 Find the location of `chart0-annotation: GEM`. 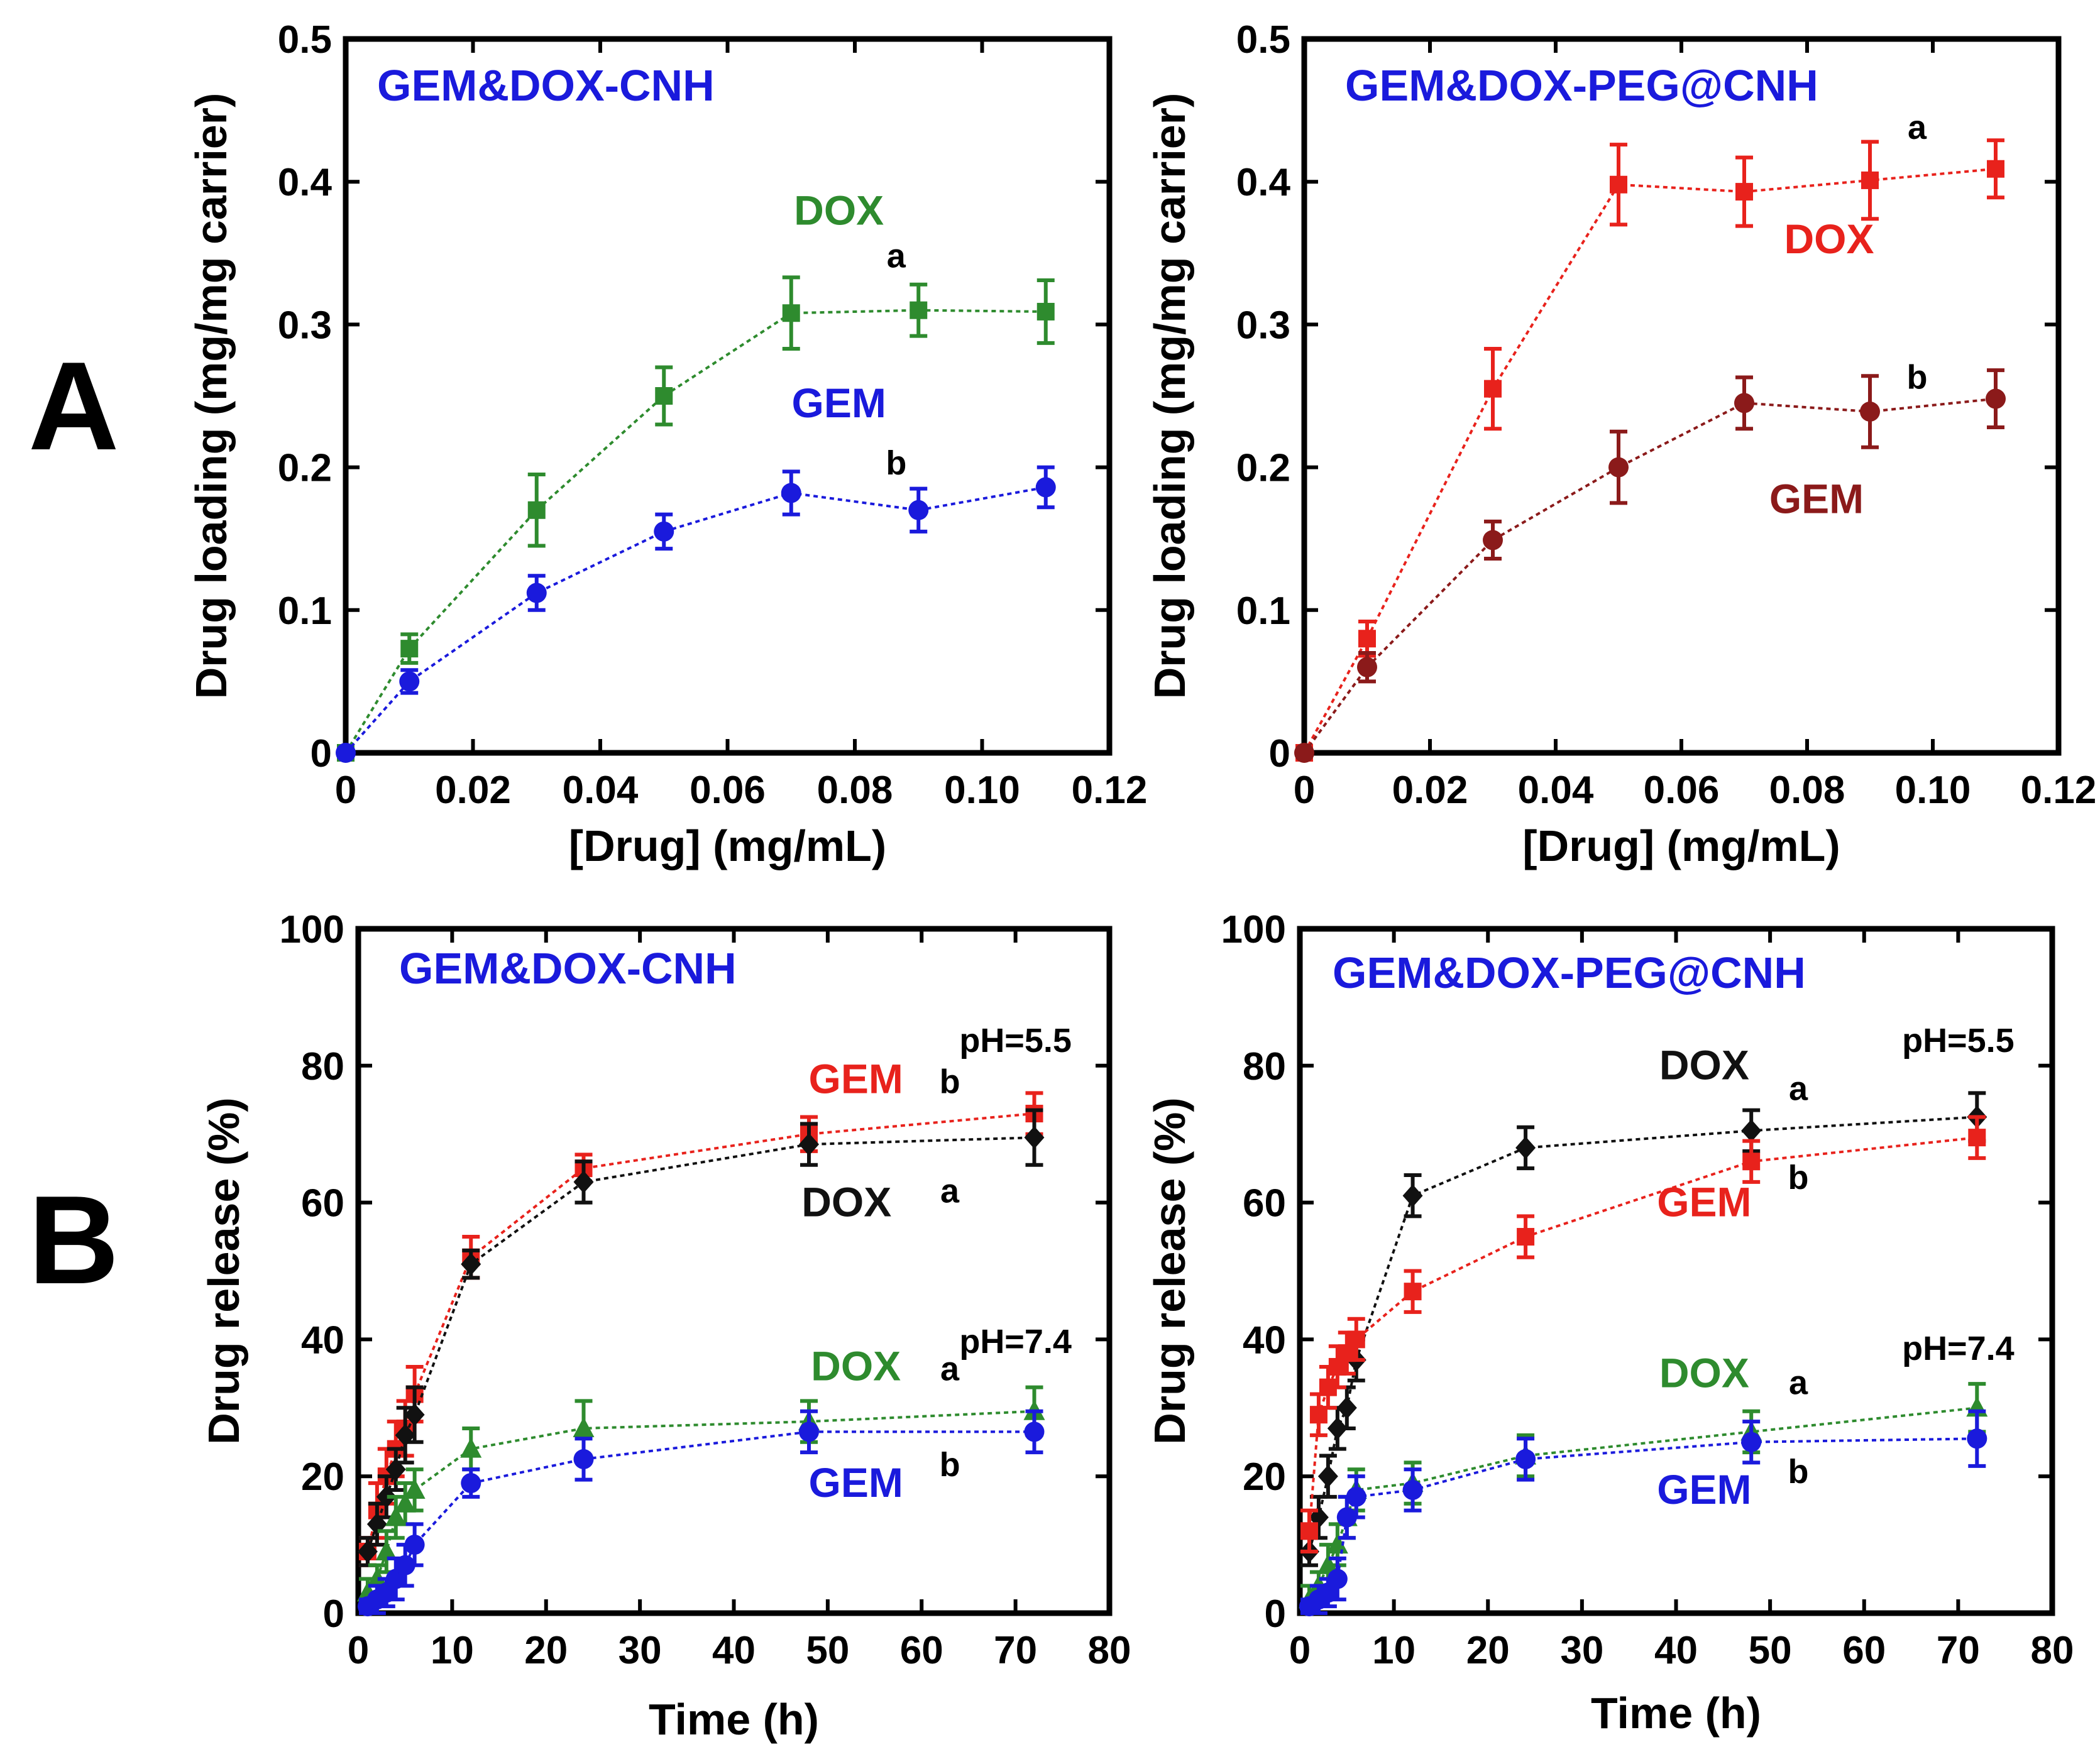

chart0-annotation: GEM is located at coordinates (839, 403).